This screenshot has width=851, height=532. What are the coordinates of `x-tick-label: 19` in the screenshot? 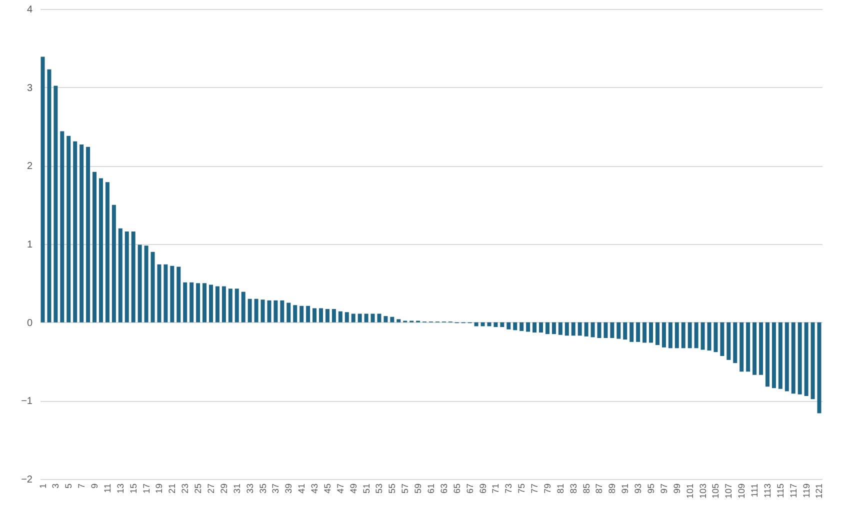 It's located at (159, 489).